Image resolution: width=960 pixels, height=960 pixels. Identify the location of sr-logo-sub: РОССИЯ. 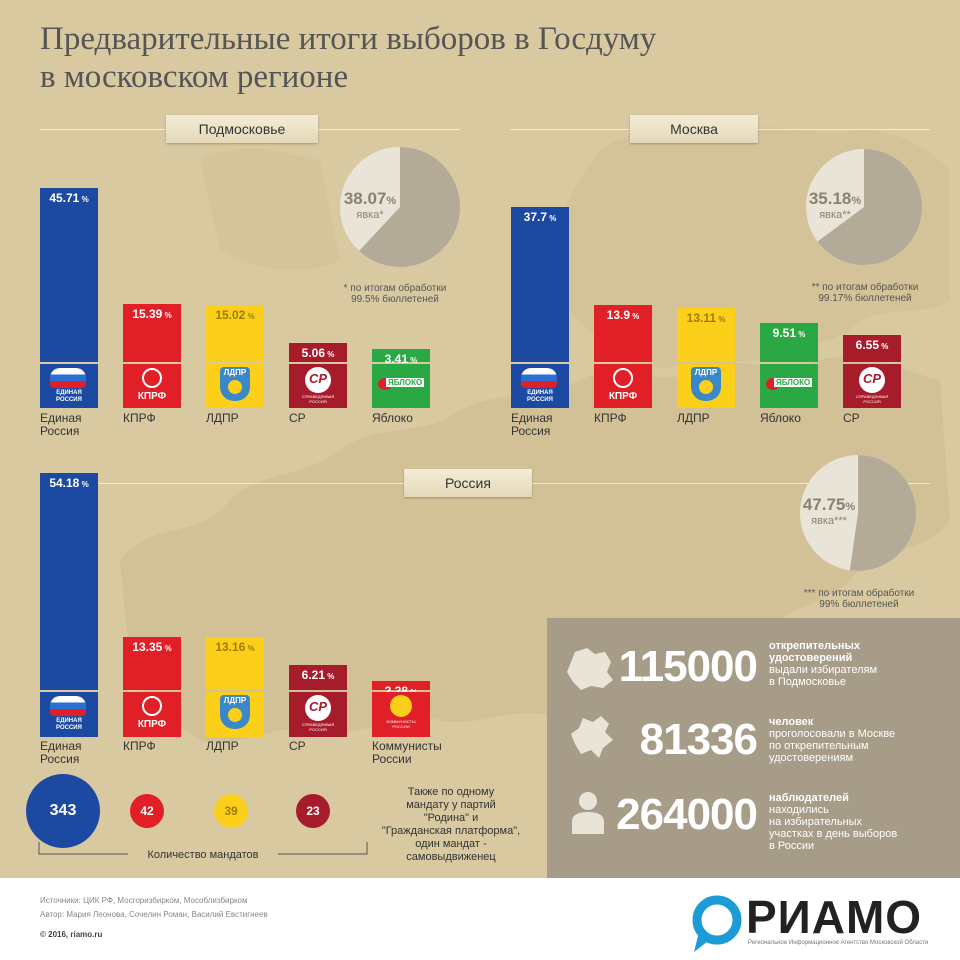
(318, 401).